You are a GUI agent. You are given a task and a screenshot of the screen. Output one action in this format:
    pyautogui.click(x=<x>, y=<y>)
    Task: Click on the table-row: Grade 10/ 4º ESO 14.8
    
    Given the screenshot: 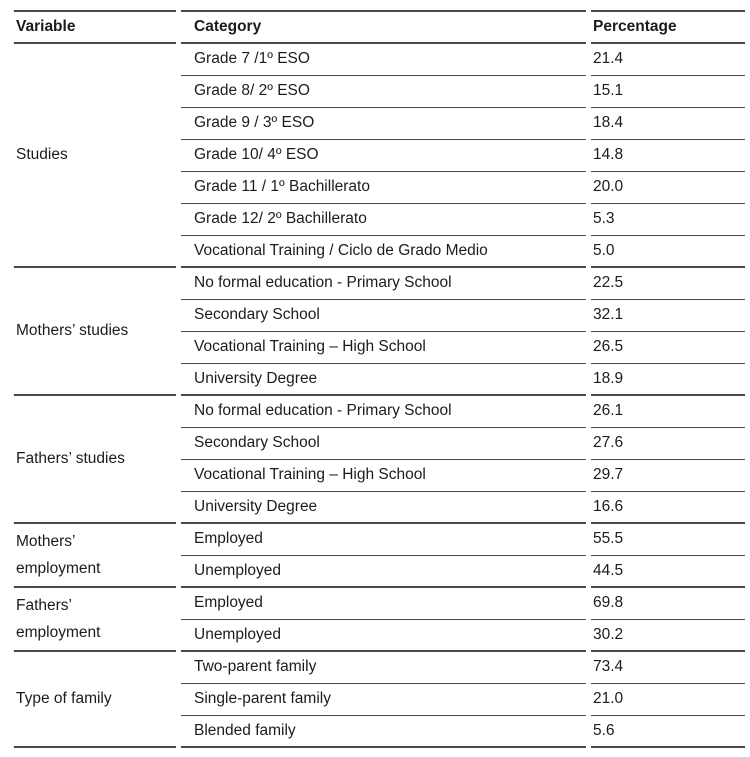 What is the action you would take?
    pyautogui.click(x=379, y=156)
    